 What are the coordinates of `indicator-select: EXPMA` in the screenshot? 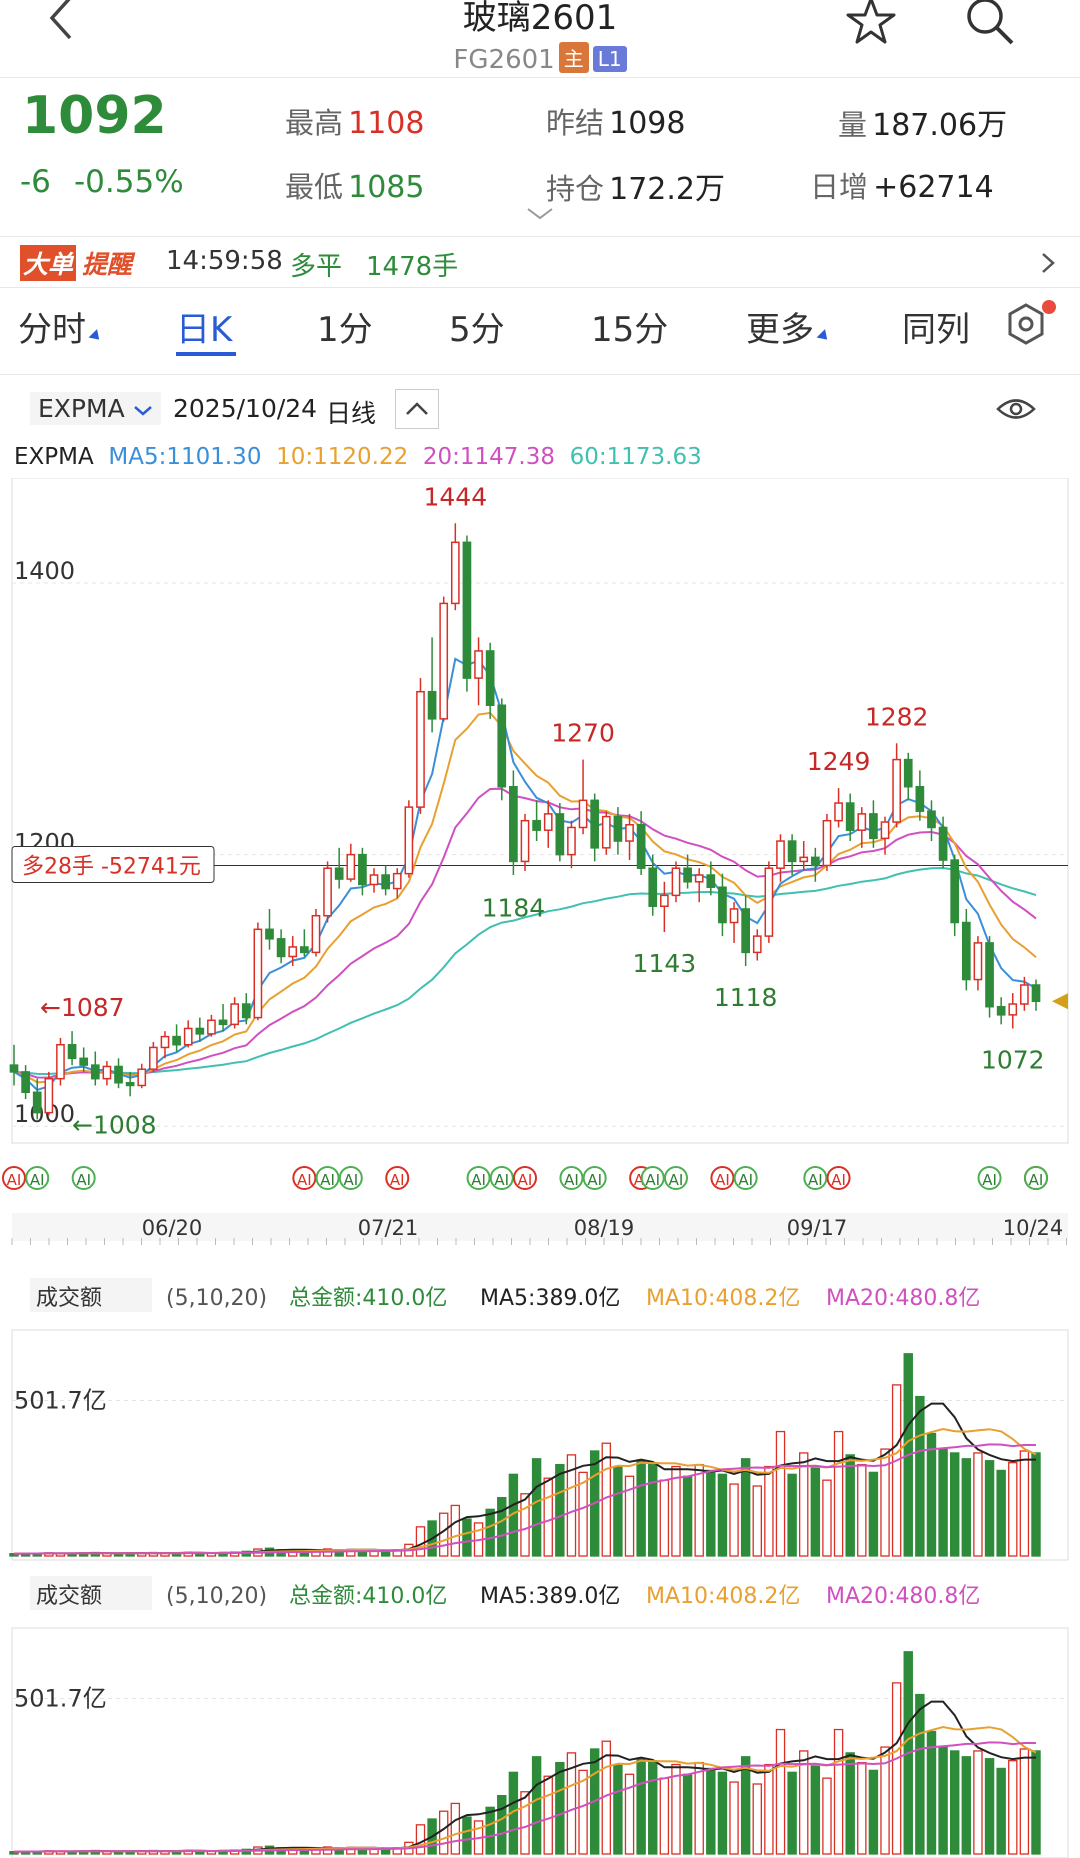 It's located at (95, 408).